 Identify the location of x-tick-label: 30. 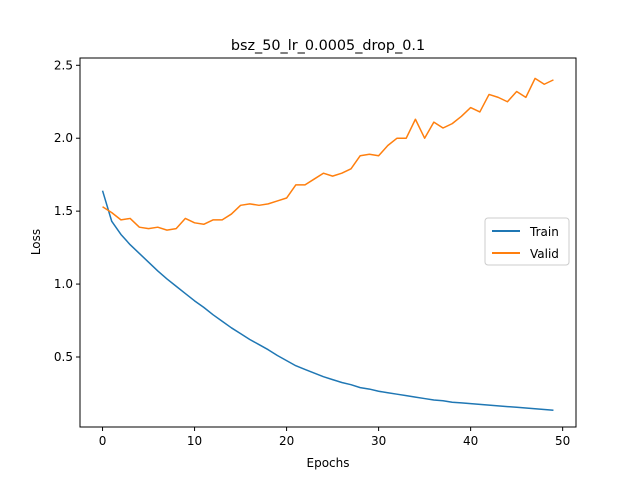
(378, 441).